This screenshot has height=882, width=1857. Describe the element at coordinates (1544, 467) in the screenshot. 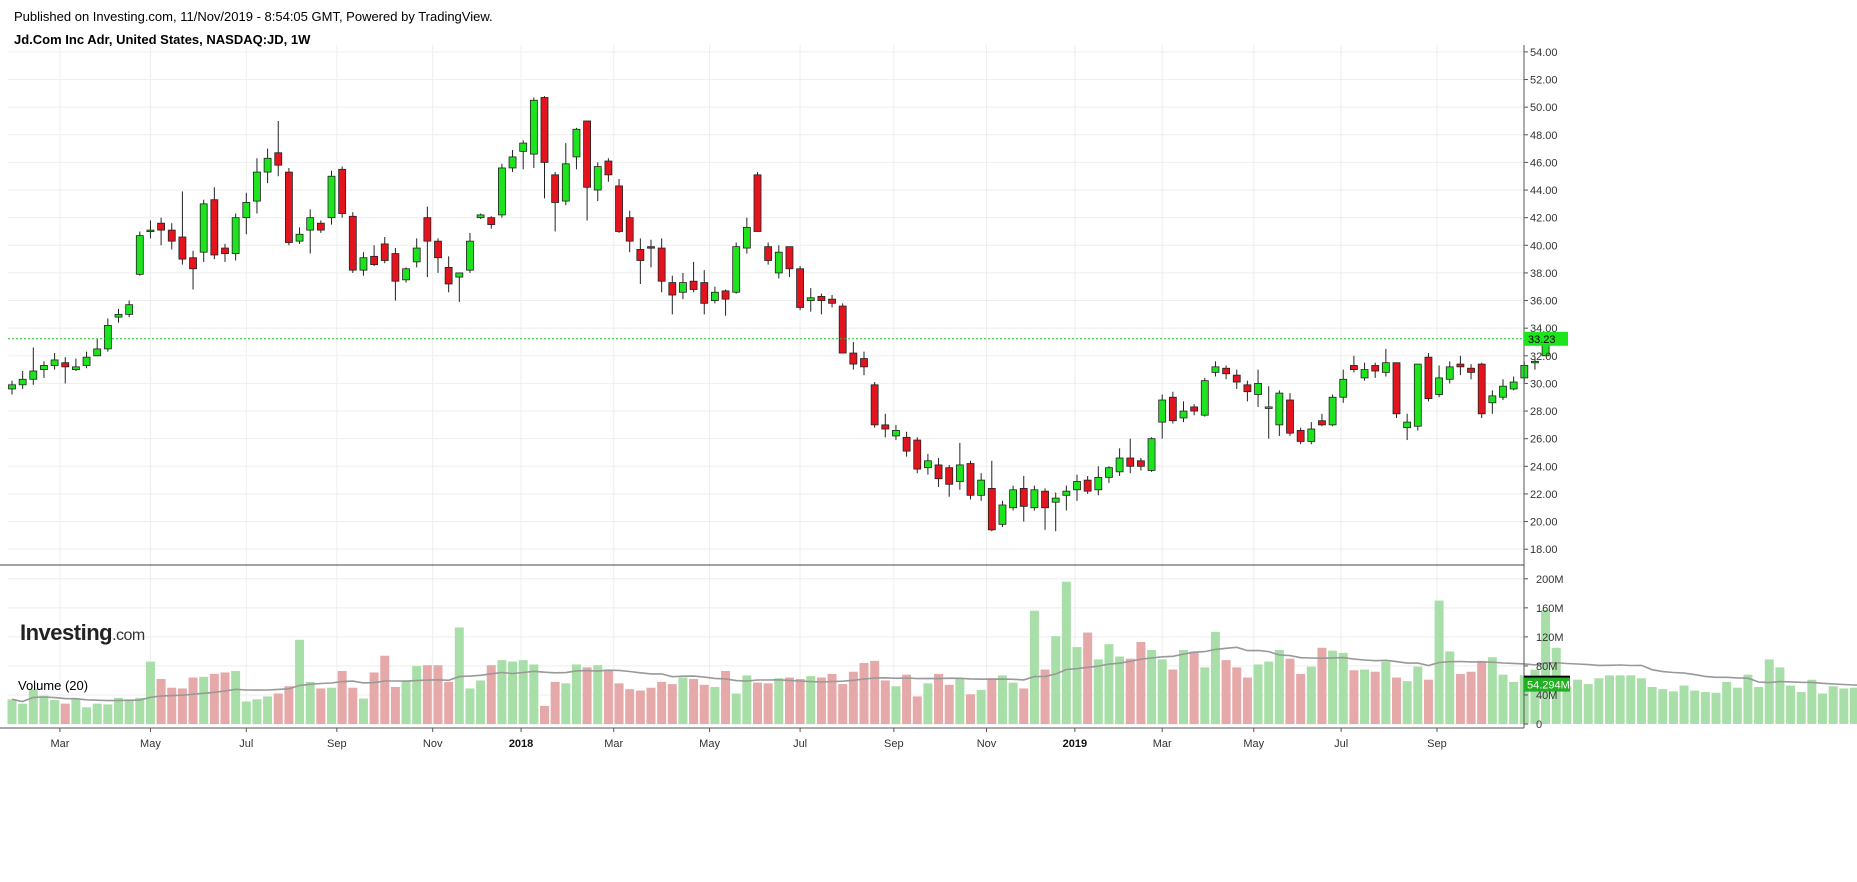

I see `price-tick-label: 24.00` at that location.